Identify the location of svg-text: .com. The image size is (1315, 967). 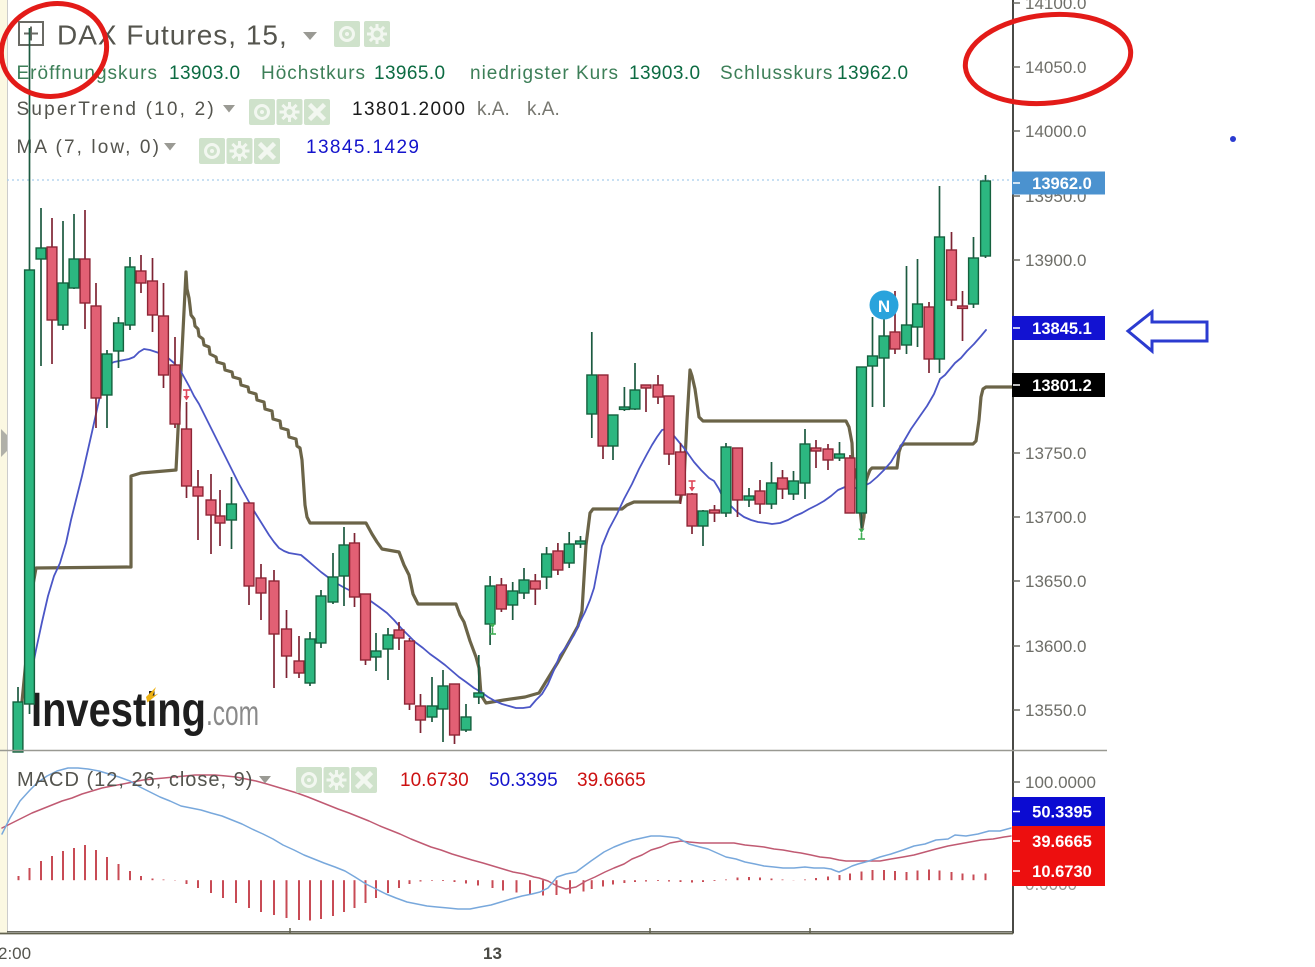
(232, 713).